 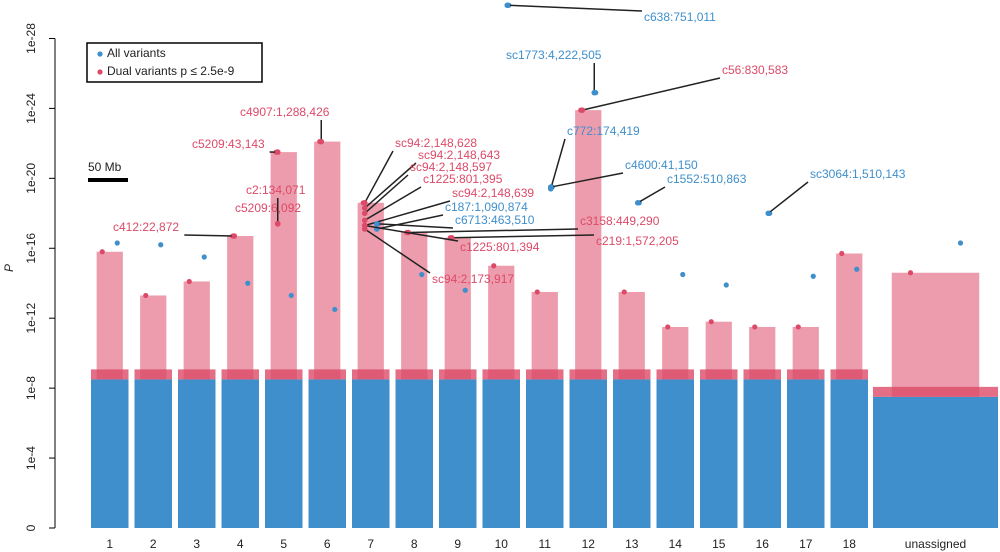 What do you see at coordinates (196, 544) in the screenshot?
I see `x-tick-label: 3` at bounding box center [196, 544].